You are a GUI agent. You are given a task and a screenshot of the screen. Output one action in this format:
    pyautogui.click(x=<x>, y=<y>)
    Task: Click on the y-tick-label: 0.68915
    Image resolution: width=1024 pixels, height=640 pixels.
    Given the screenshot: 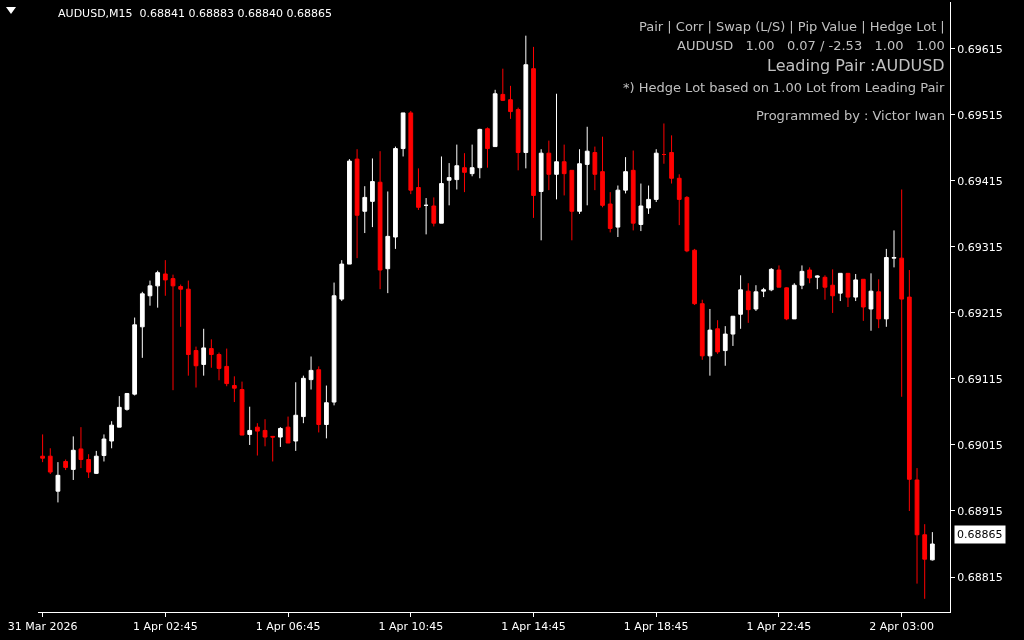 What is the action you would take?
    pyautogui.click(x=980, y=511)
    